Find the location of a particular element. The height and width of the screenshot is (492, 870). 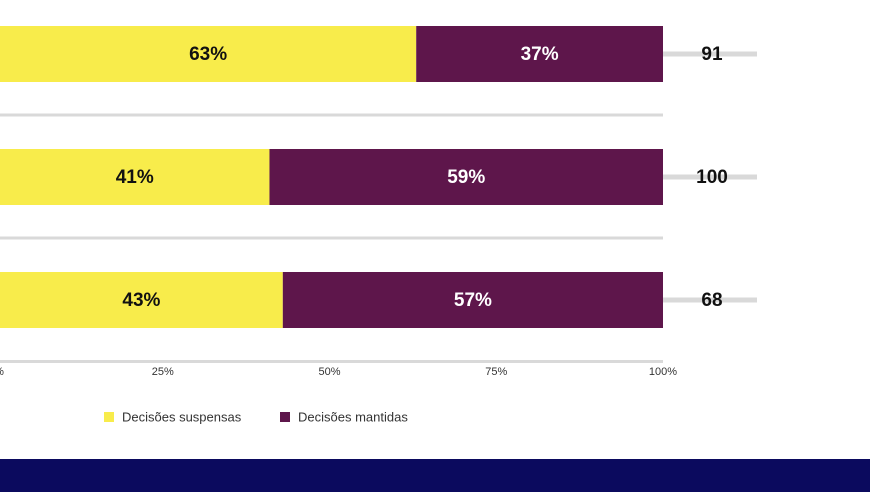

value-label: 63% is located at coordinates (208, 54).